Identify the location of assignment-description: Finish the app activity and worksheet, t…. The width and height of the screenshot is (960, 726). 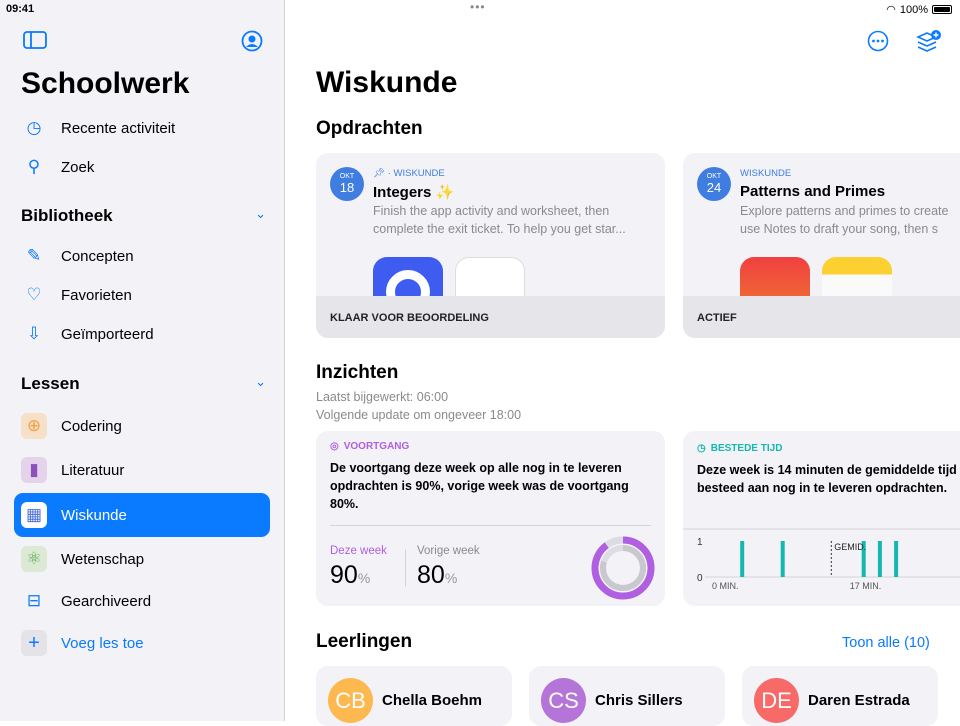
(491, 211).